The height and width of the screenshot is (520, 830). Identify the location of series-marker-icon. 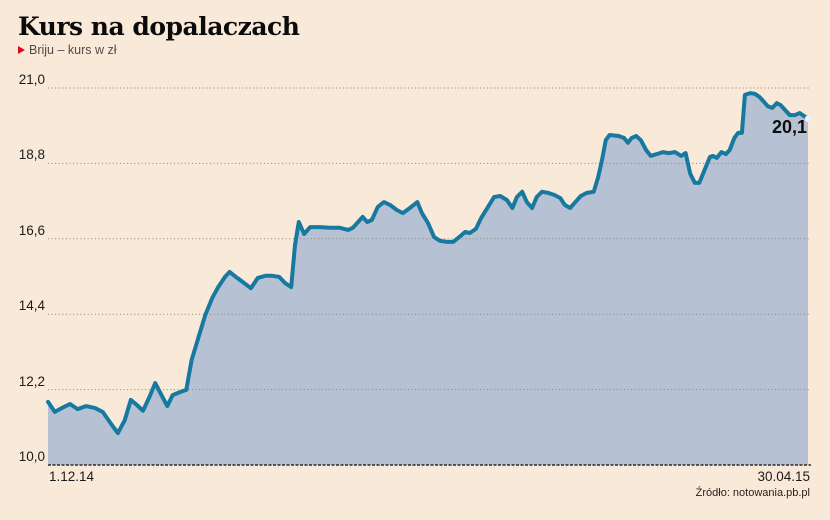
(21, 50).